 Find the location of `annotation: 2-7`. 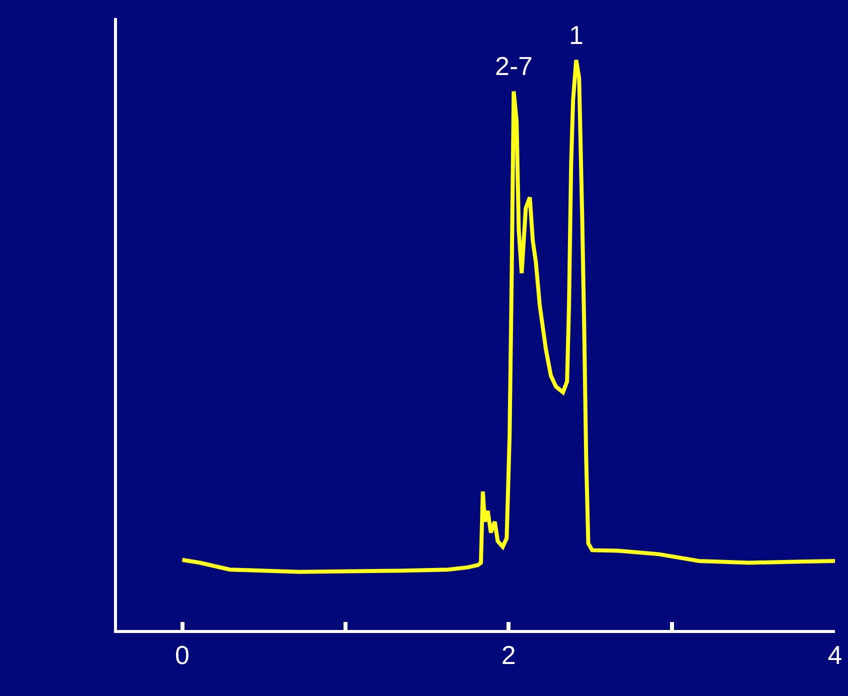

annotation: 2-7 is located at coordinates (514, 66).